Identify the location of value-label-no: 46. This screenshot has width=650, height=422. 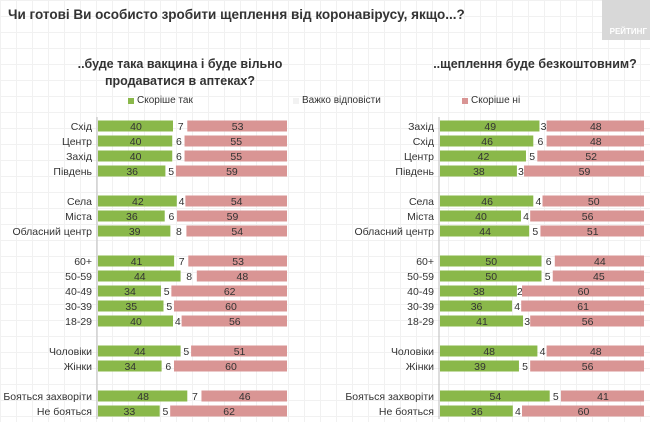
(245, 397).